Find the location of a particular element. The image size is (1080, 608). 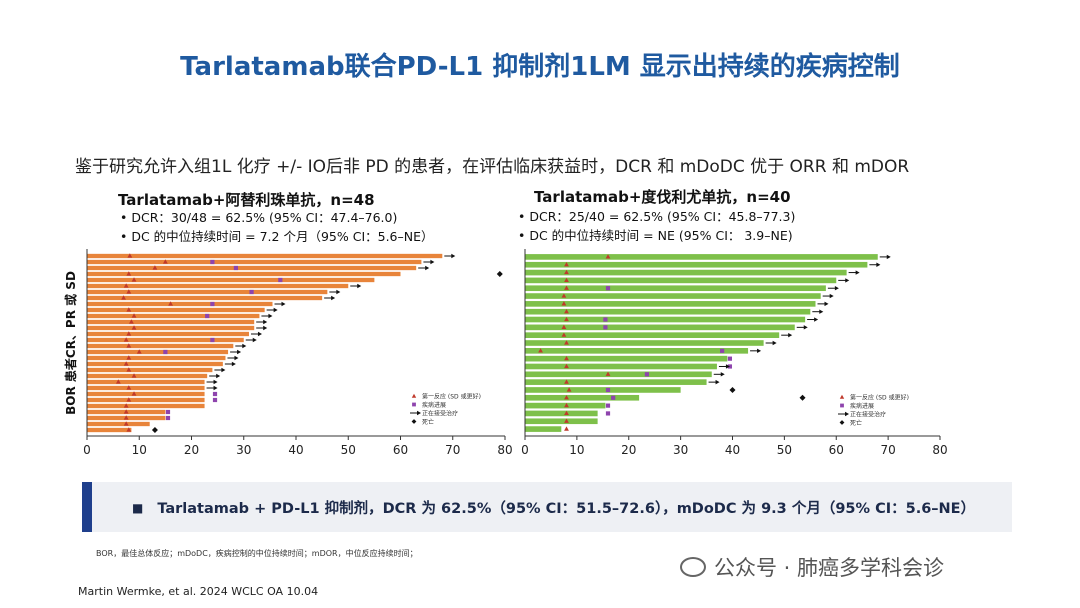

bullet-dcr-atezo: DCR：30/48 = 62.5% (95% CI：47.4–76.0) is located at coordinates (277, 217).